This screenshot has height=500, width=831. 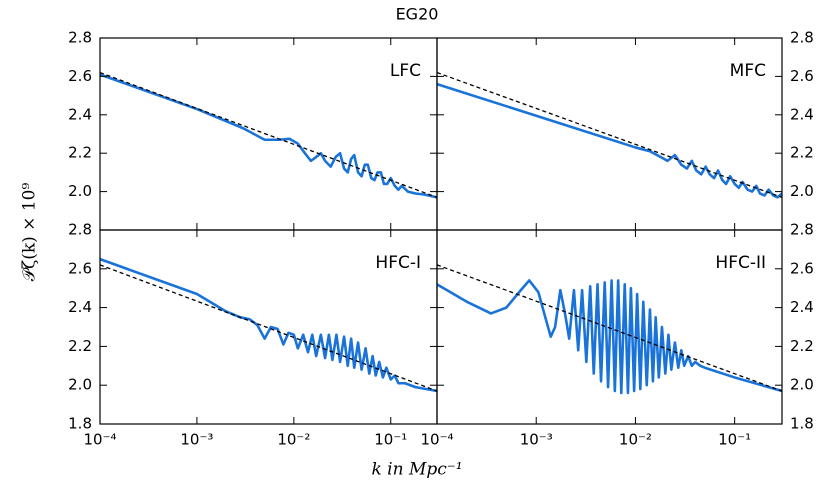 What do you see at coordinates (416, 470) in the screenshot?
I see `x-axis-label: k in Mpc⁻¹` at bounding box center [416, 470].